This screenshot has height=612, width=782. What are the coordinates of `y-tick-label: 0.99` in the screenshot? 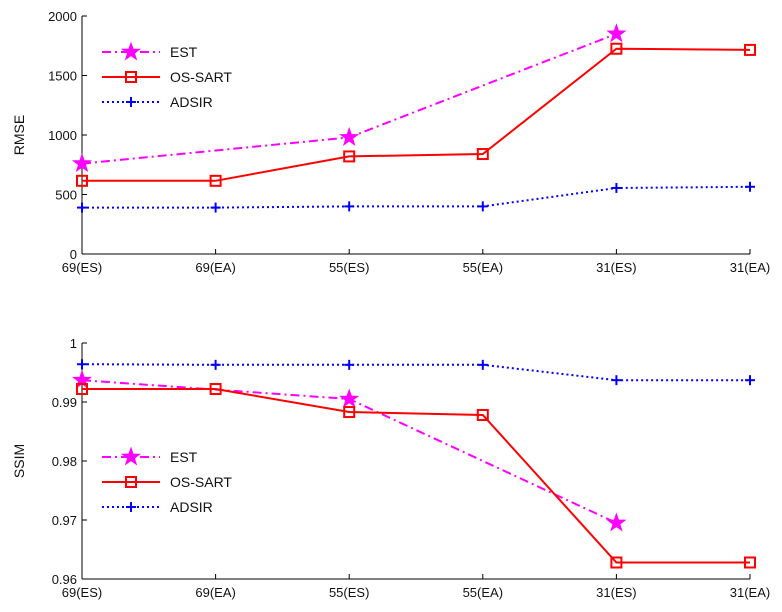 It's located at (64, 402).